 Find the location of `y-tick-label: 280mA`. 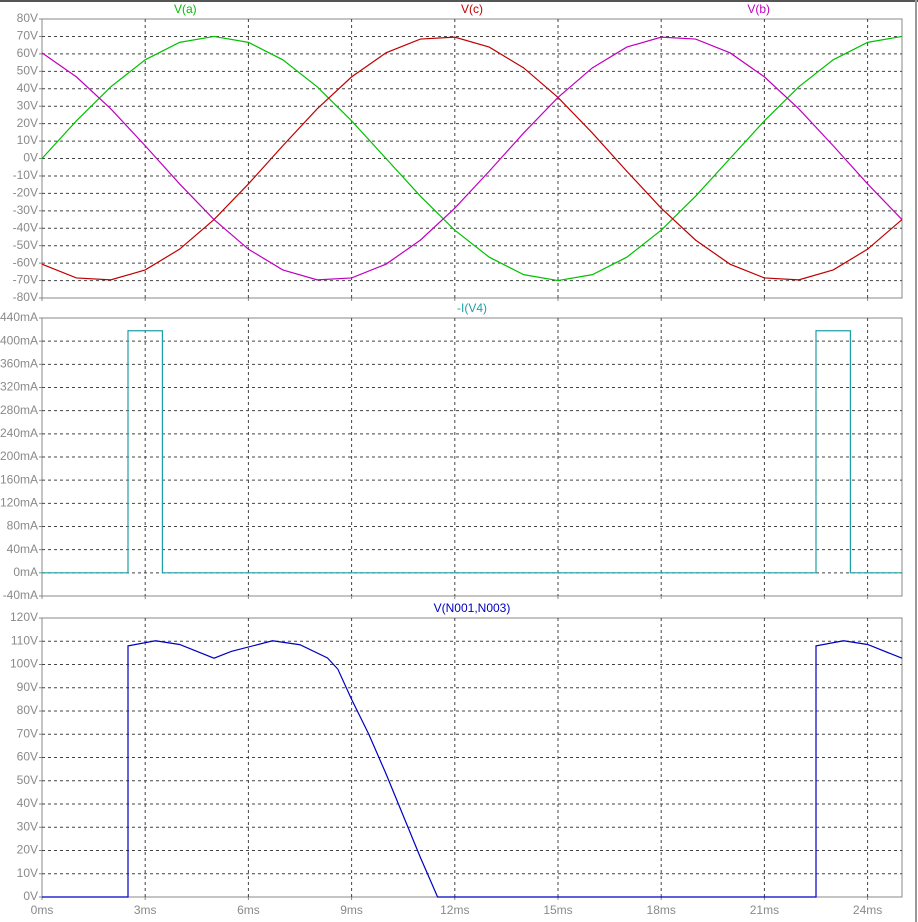

y-tick-label: 280mA is located at coordinates (19, 410).